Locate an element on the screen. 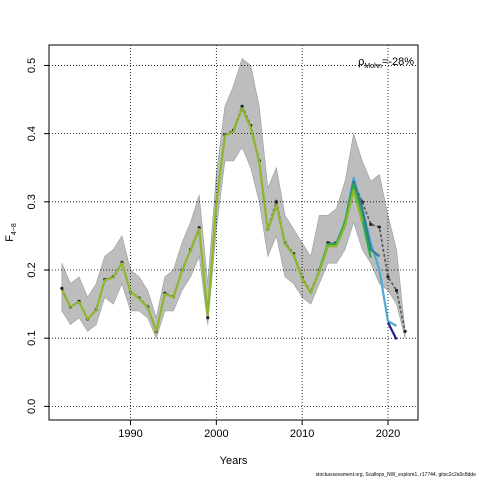 This screenshot has height=480, width=480. y-axis-label-subscript: 4−8 is located at coordinates (14, 229).